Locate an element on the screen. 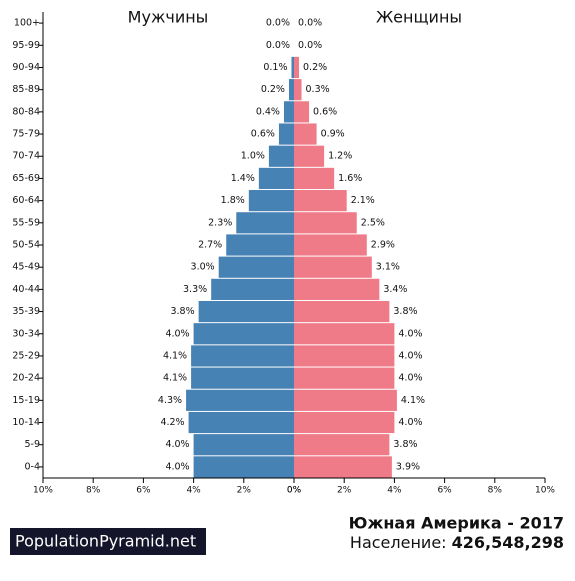  y-tick-label: 65-69 is located at coordinates (26, 178).